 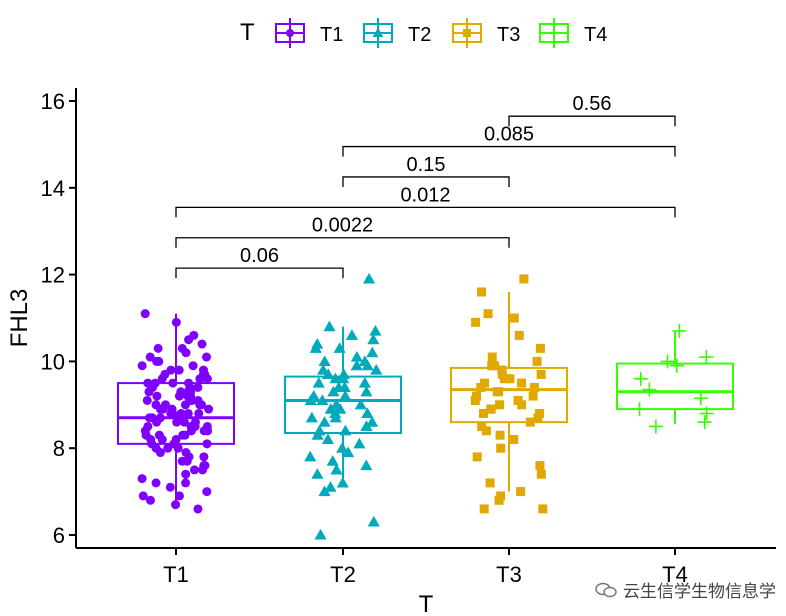 I want to click on legend-item-t3: T3, so click(x=486, y=33).